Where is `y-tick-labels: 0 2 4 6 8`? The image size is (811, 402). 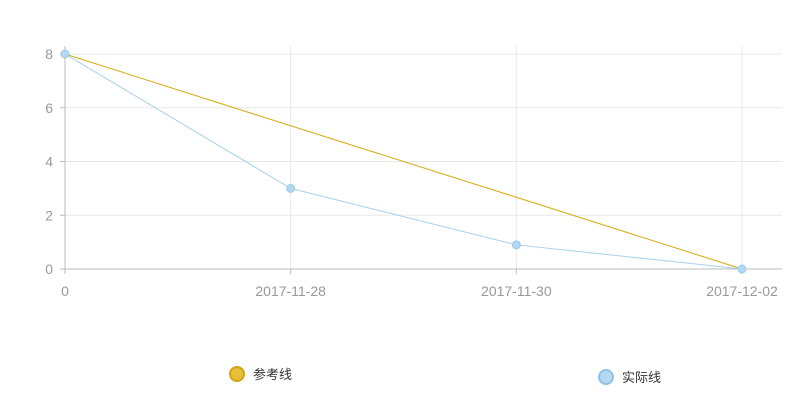 y-tick-labels: 0 2 4 6 8 is located at coordinates (49, 161).